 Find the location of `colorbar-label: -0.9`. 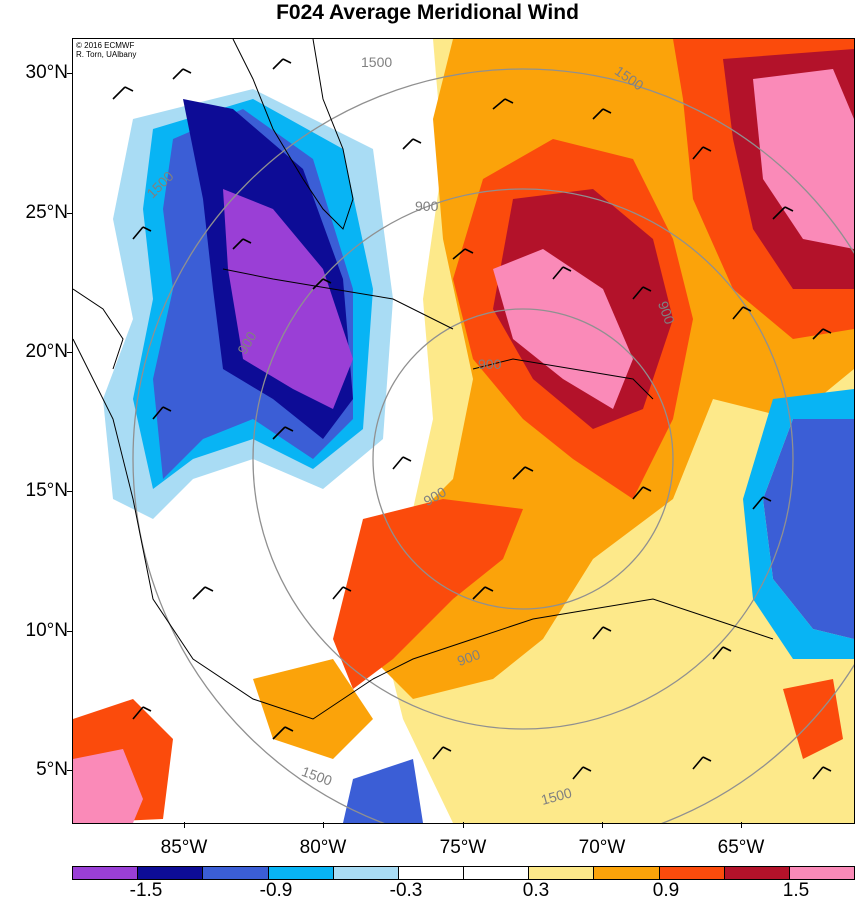

colorbar-label: -0.9 is located at coordinates (276, 890).